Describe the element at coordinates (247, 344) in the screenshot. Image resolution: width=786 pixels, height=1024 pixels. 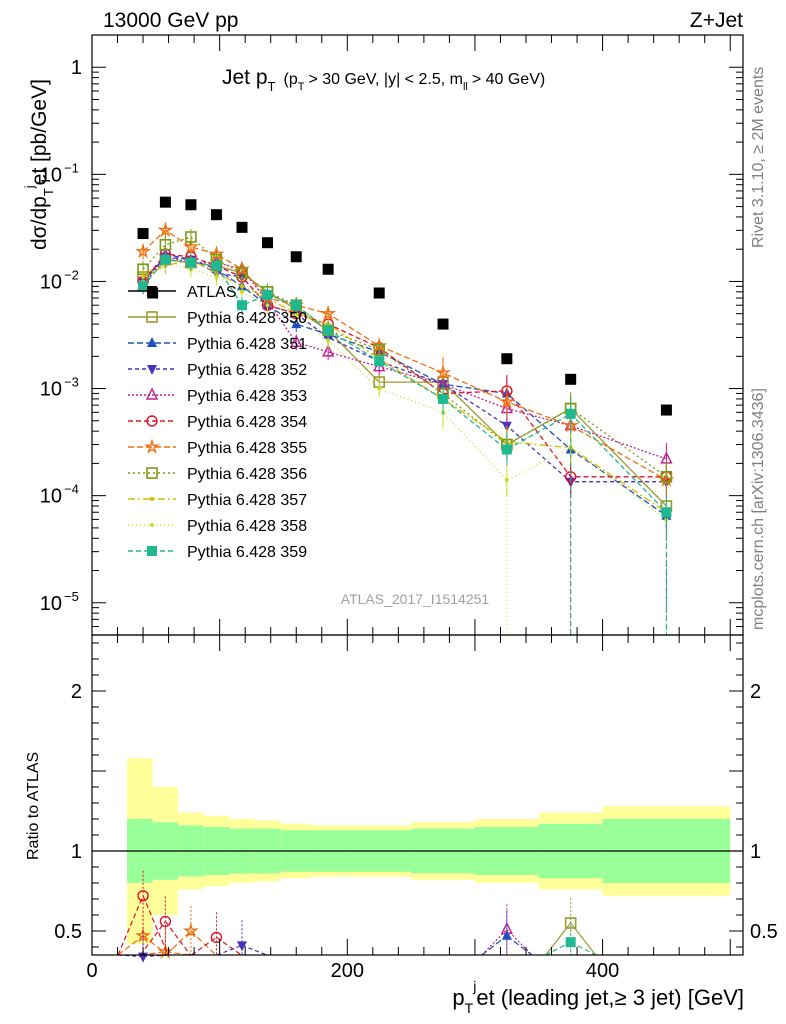
I see `legend-label: Pythia 6.428 351` at that location.